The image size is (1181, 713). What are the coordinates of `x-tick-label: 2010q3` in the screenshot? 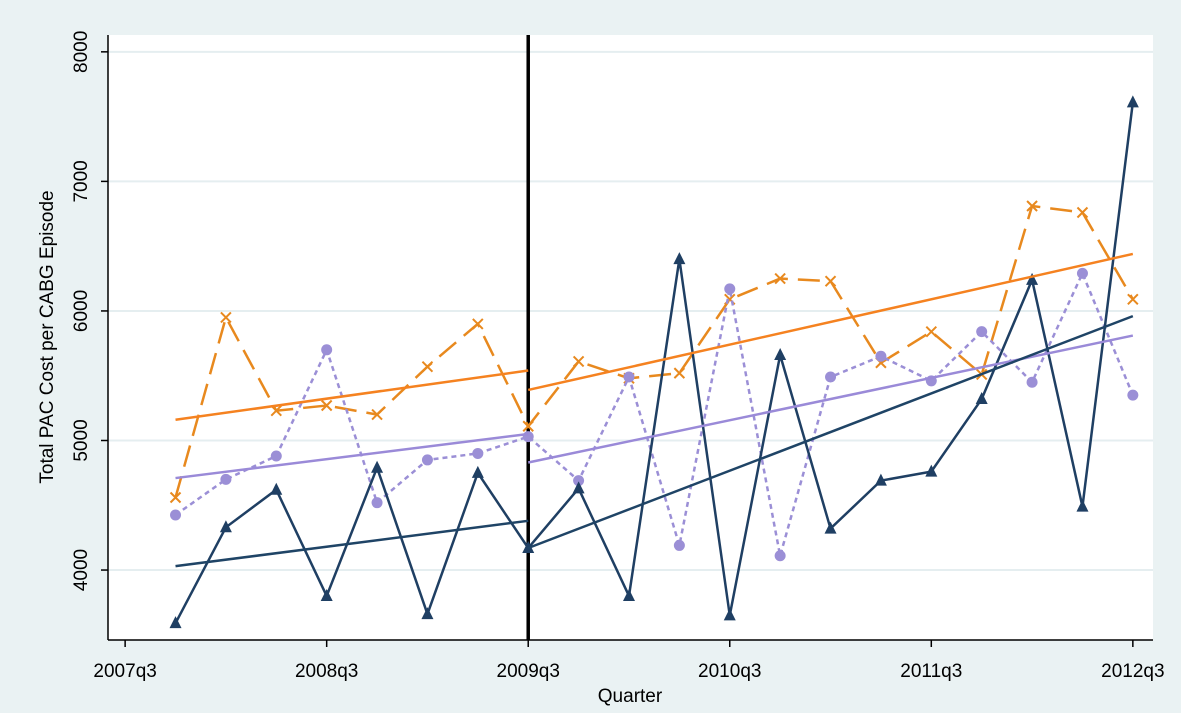 It's located at (729, 671).